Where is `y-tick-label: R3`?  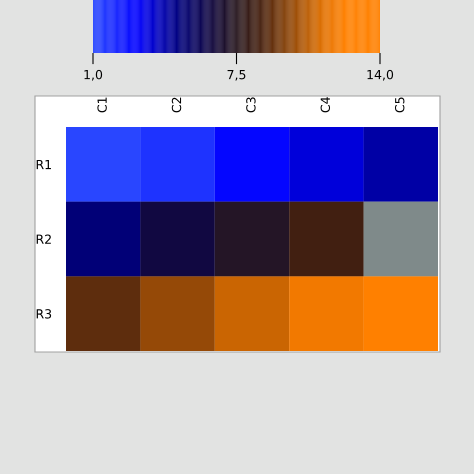 y-tick-label: R3 is located at coordinates (44, 314).